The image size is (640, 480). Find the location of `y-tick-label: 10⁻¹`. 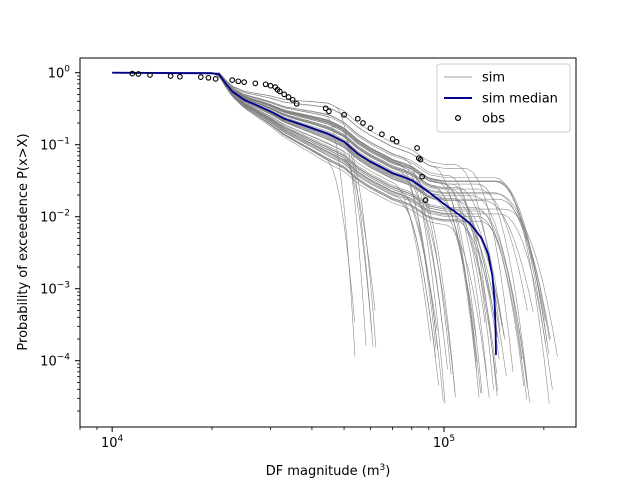

y-tick-label: 10⁻¹ is located at coordinates (55, 145).